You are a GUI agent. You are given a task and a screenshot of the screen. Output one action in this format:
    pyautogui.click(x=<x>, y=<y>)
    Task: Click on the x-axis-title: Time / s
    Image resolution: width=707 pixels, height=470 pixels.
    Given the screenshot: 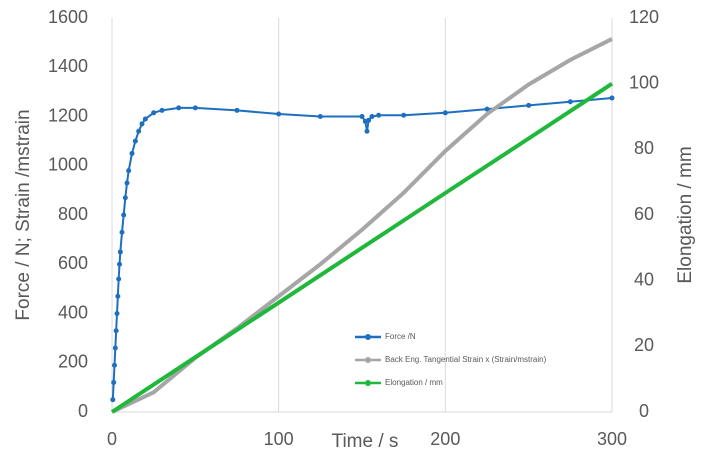 What is the action you would take?
    pyautogui.click(x=365, y=441)
    